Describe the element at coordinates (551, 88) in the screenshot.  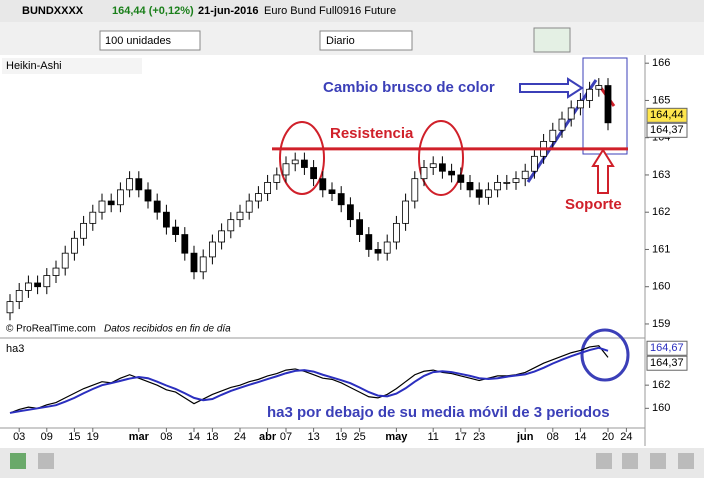
I see `arrow` at that location.